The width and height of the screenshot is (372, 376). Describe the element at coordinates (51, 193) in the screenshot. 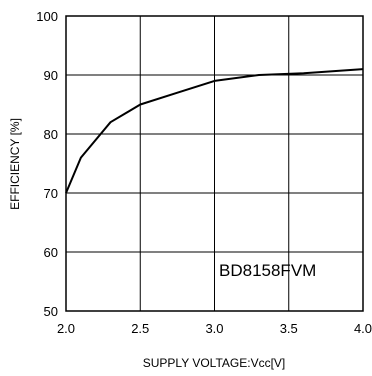

I see `y-tick-label: 70` at that location.